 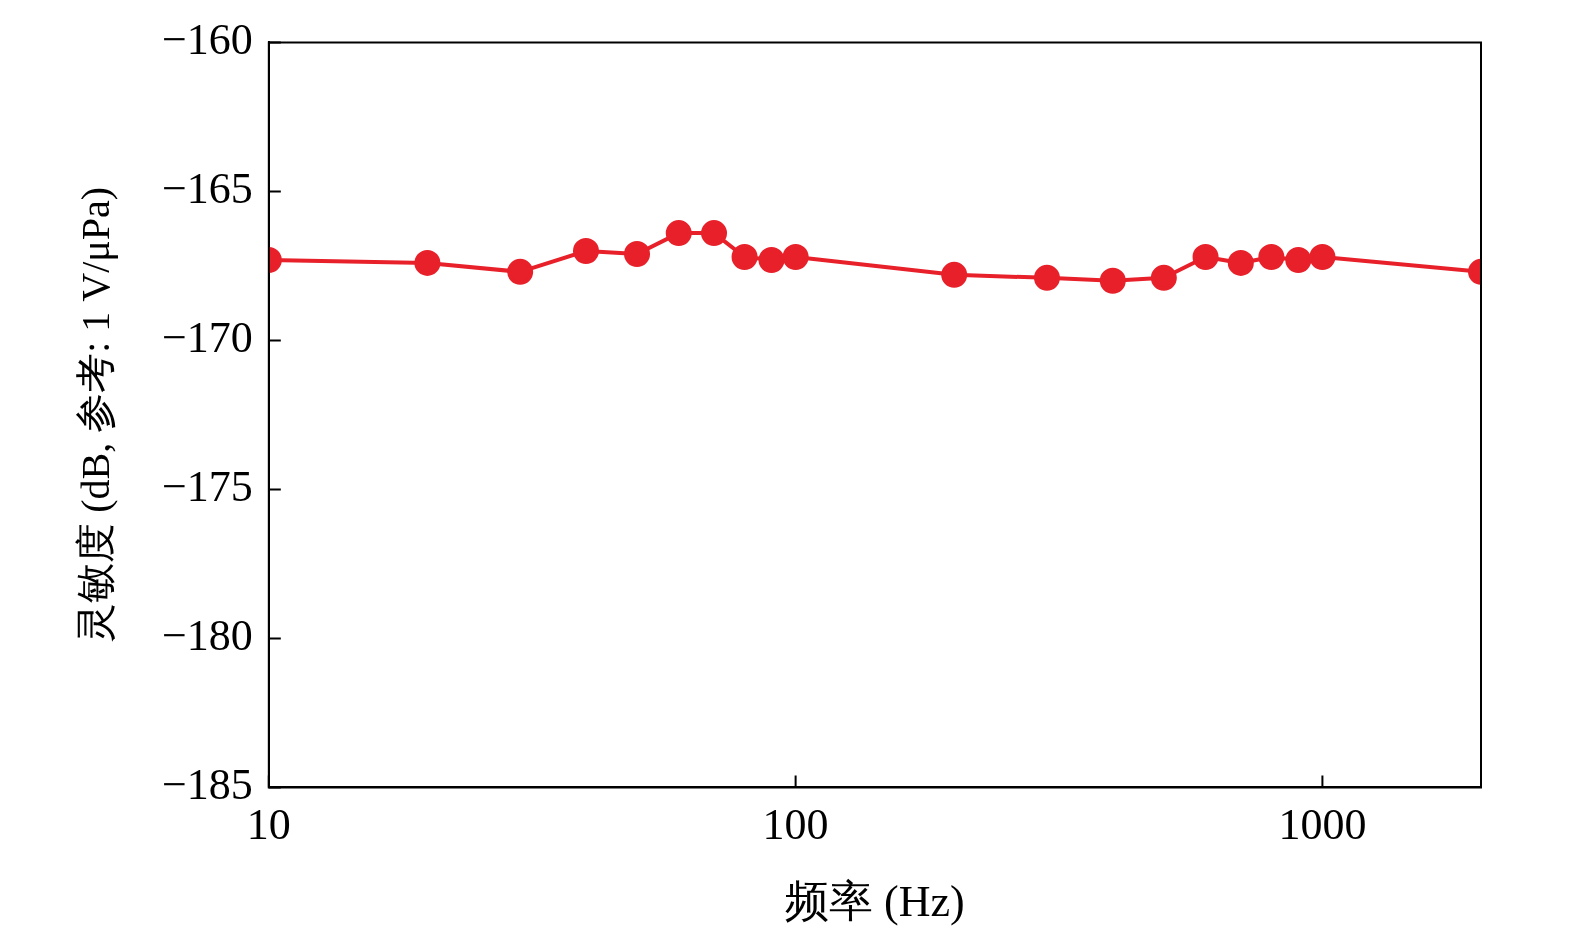 What do you see at coordinates (1322, 825) in the screenshot?
I see `x-tick-label: 1000` at bounding box center [1322, 825].